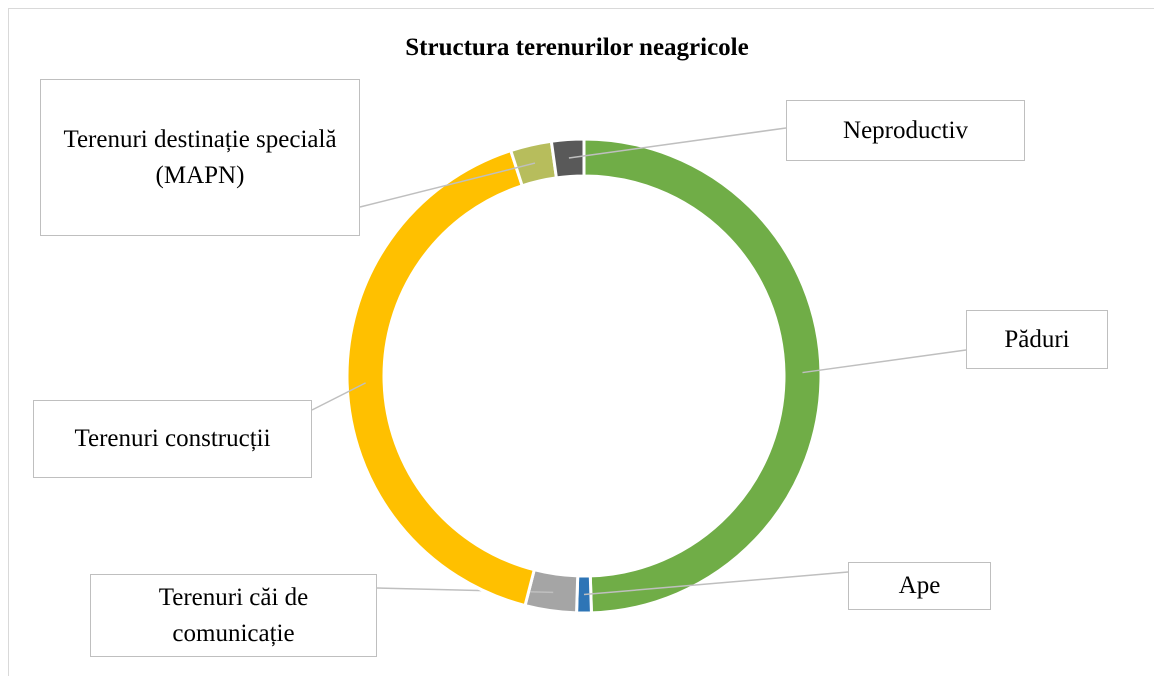 This screenshot has width=1154, height=676. What do you see at coordinates (577, 47) in the screenshot?
I see `chart-title: Structura terenurilor neagricole` at bounding box center [577, 47].